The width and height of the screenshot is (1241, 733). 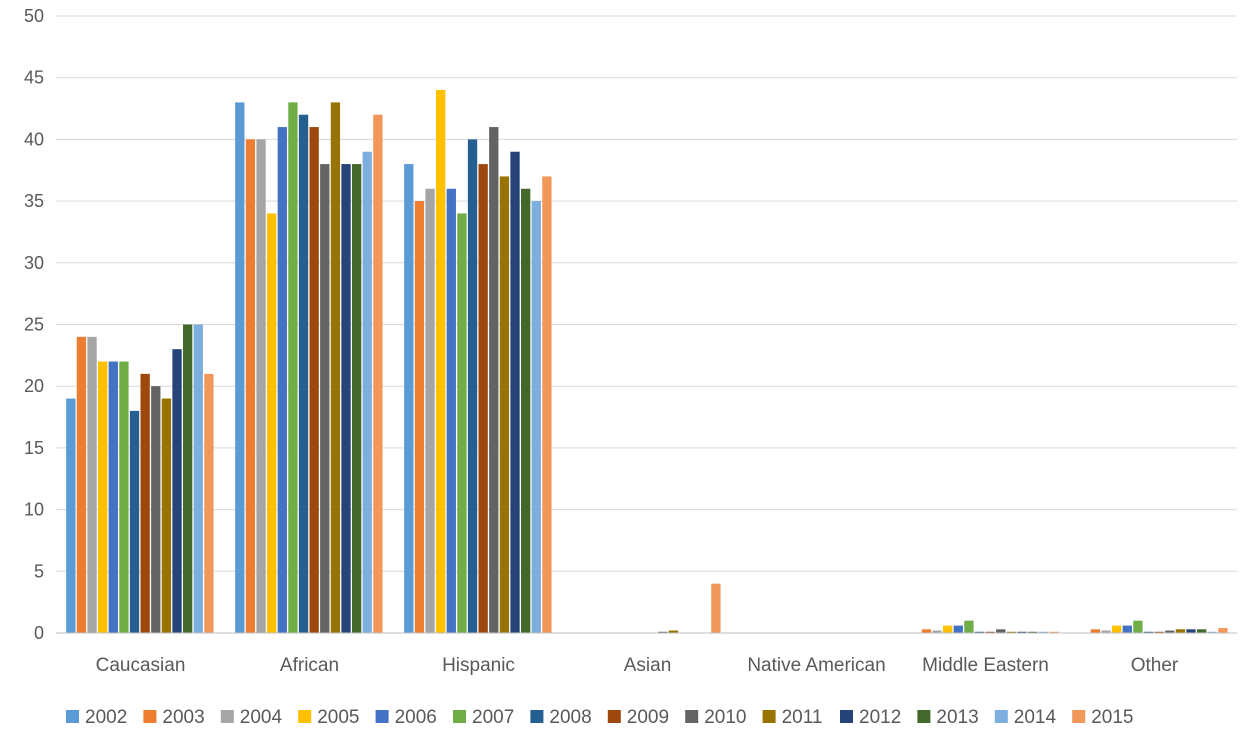 I want to click on legend-label: 2014, so click(x=1035, y=717).